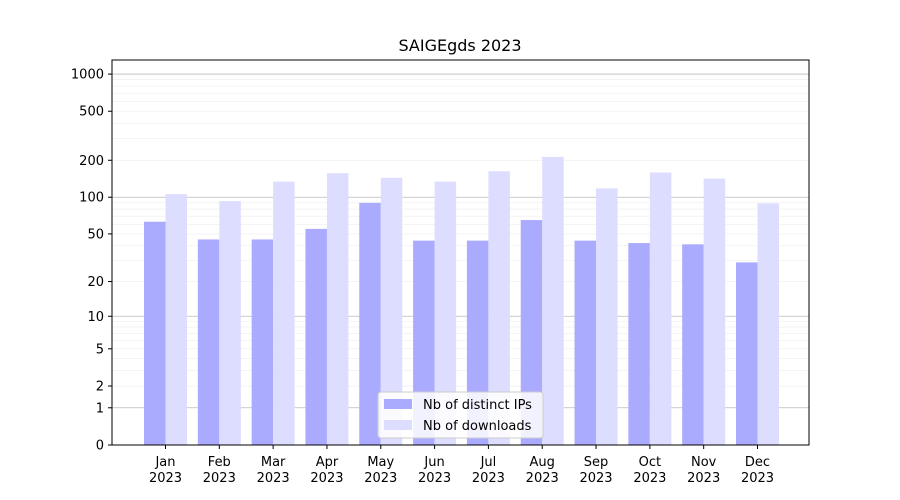 The image size is (900, 500). What do you see at coordinates (95, 282) in the screenshot?
I see `y-tick-label: 20` at bounding box center [95, 282].